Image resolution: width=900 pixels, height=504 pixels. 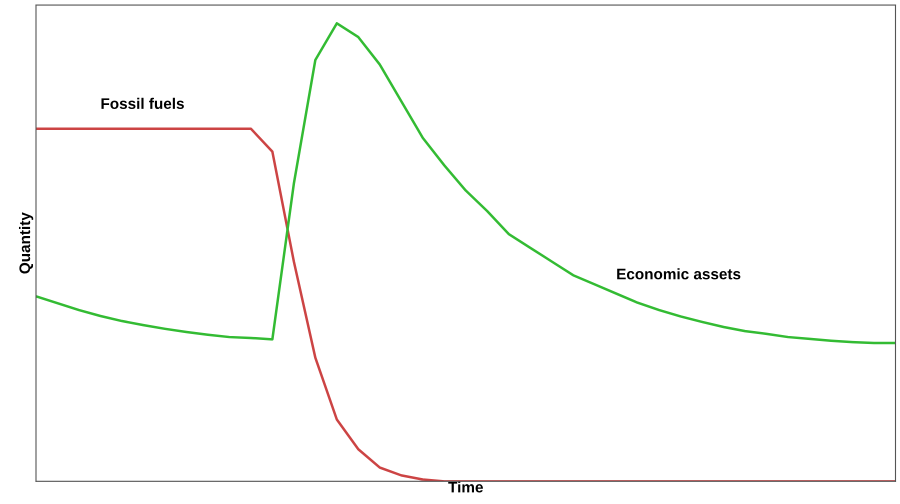 I want to click on y-axis-title: Quantity, so click(x=26, y=243).